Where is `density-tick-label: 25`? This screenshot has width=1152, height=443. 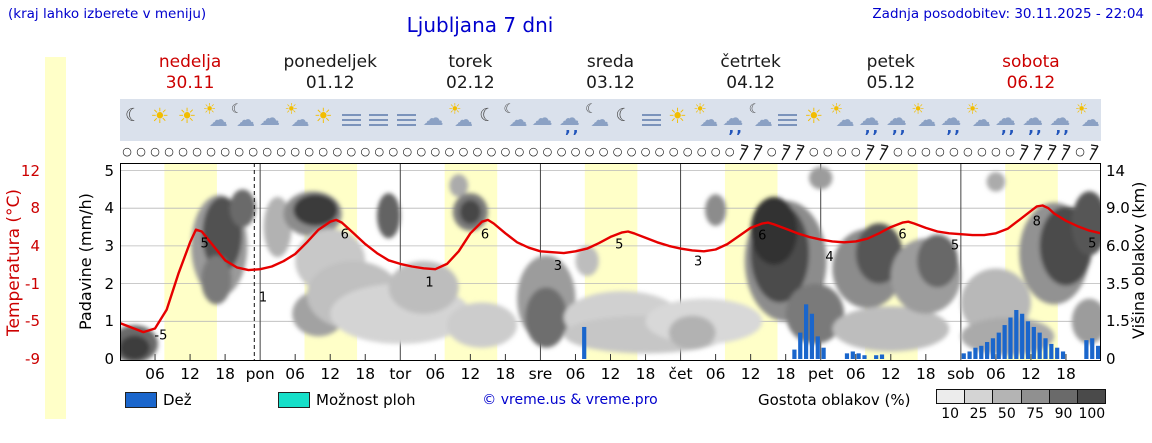 density-tick-label: 25 is located at coordinates (978, 414).